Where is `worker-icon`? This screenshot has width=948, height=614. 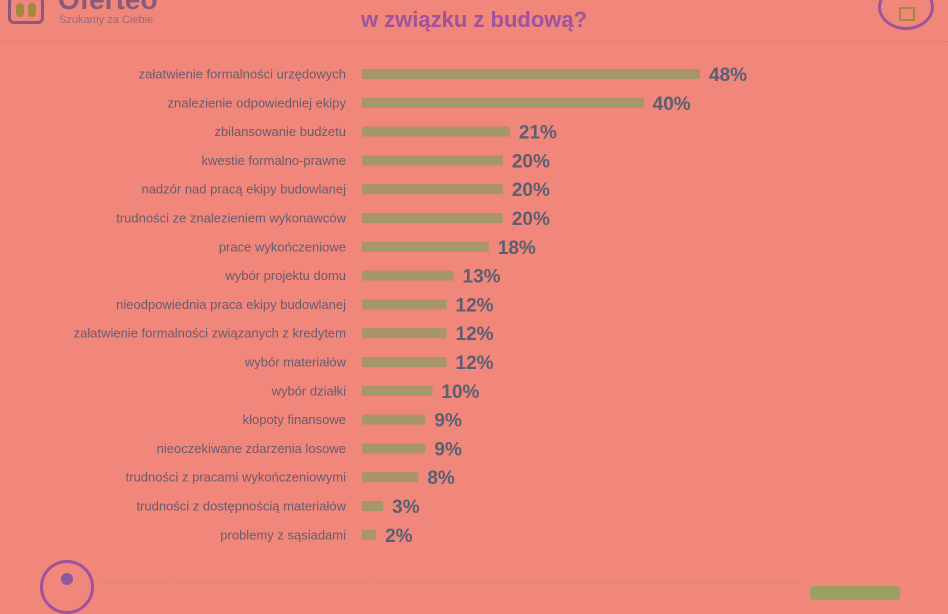
worker-icon is located at coordinates (67, 587).